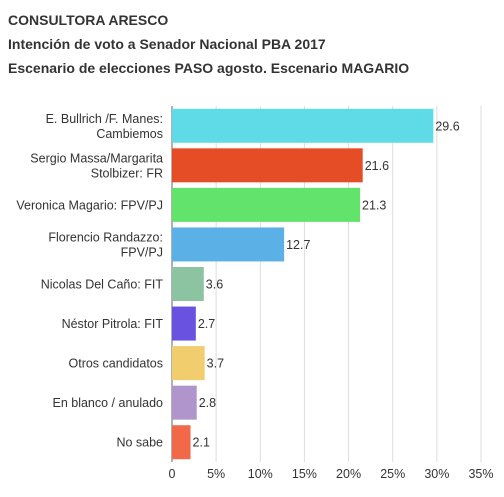 This screenshot has width=504, height=497. What do you see at coordinates (215, 364) in the screenshot?
I see `value-label: 3.7` at bounding box center [215, 364].